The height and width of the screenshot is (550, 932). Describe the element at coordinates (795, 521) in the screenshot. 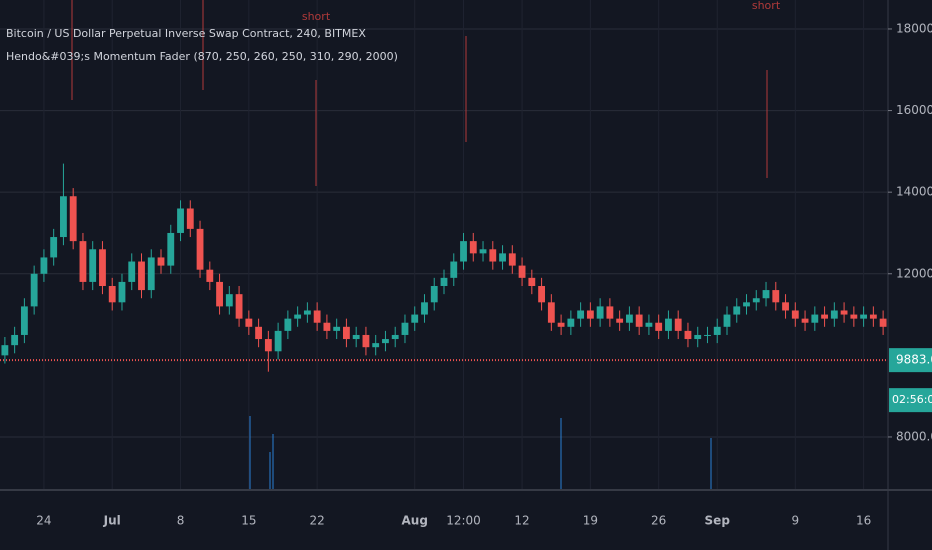

I see `x-tick-label: 9` at that location.